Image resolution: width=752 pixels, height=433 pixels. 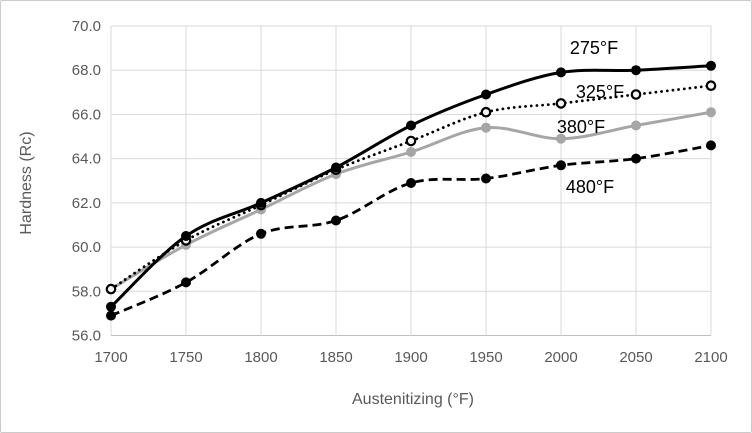 What do you see at coordinates (590, 187) in the screenshot?
I see `series-label-480f: 480°F` at bounding box center [590, 187].